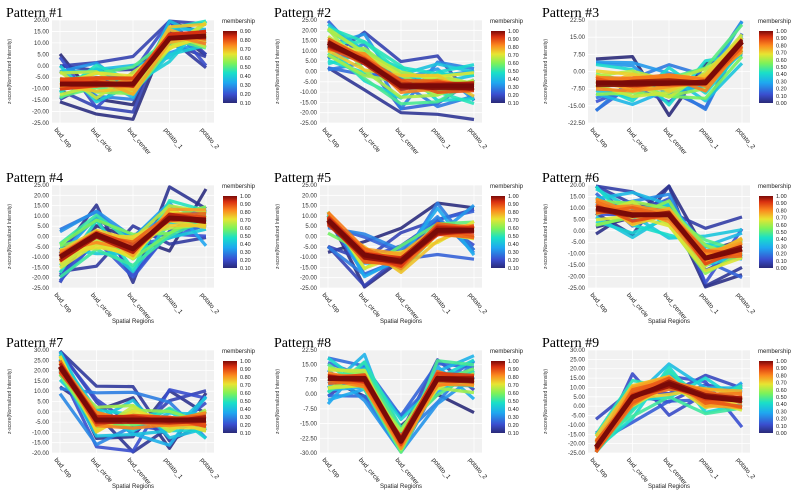  What do you see at coordinates (302, 178) in the screenshot?
I see `panel-title: Pattern #5` at bounding box center [302, 178].